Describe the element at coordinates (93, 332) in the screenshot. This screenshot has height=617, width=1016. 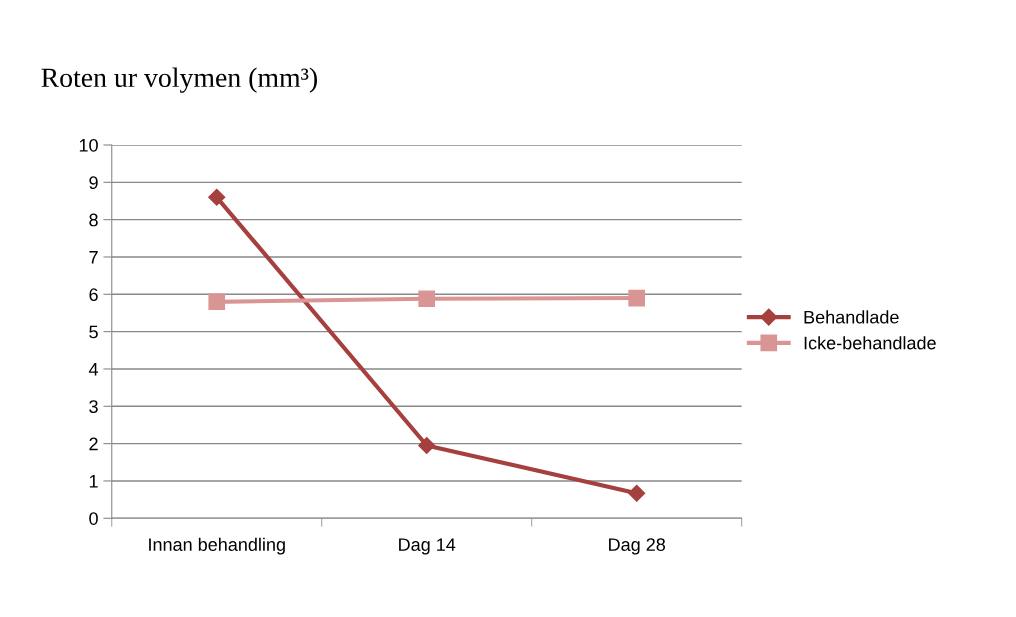
I see `y-tick-label: 5` at that location.